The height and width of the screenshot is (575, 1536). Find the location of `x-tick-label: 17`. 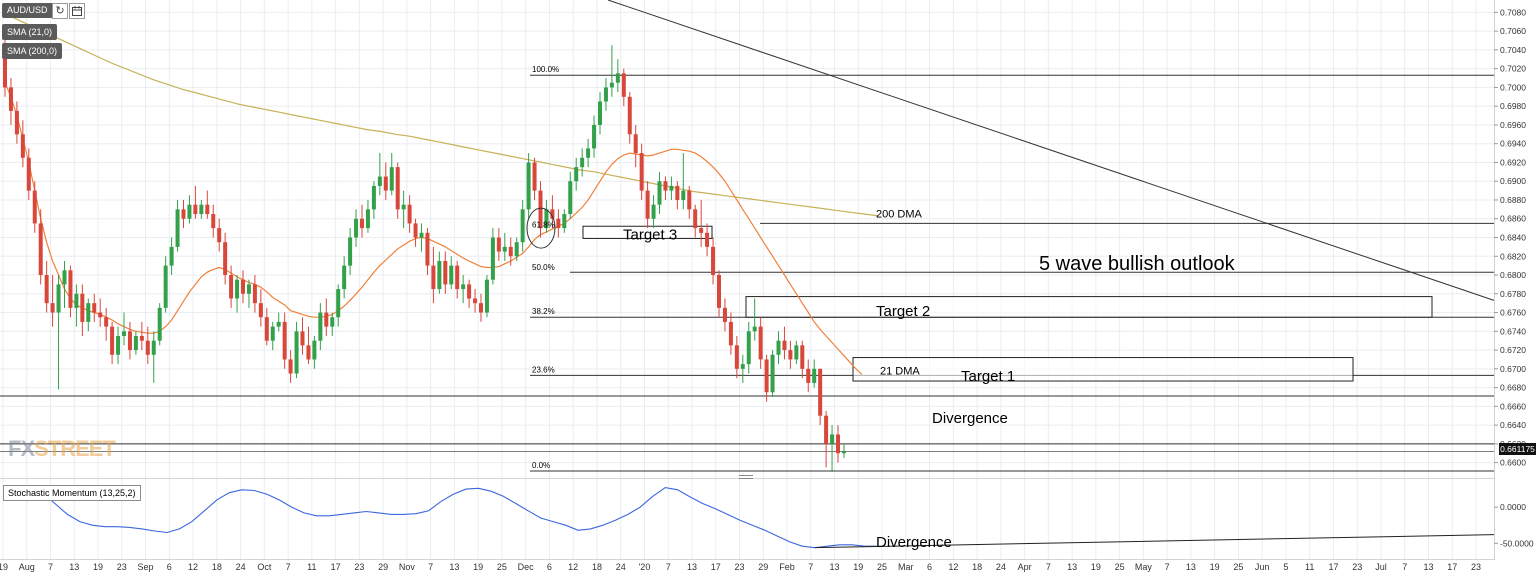

x-tick-label: 17 is located at coordinates (1333, 567).